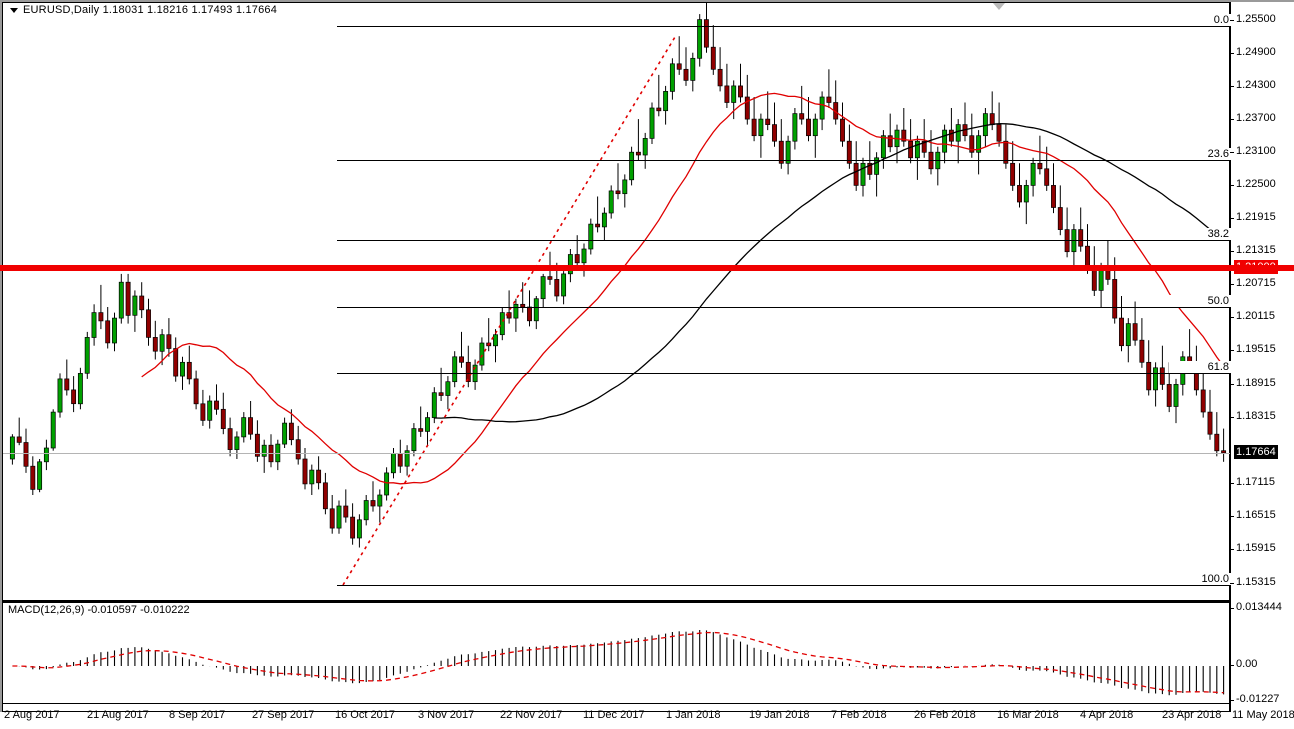 This screenshot has height=729, width=1294. What do you see at coordinates (616, 453) in the screenshot?
I see `current-price-gridline` at bounding box center [616, 453].